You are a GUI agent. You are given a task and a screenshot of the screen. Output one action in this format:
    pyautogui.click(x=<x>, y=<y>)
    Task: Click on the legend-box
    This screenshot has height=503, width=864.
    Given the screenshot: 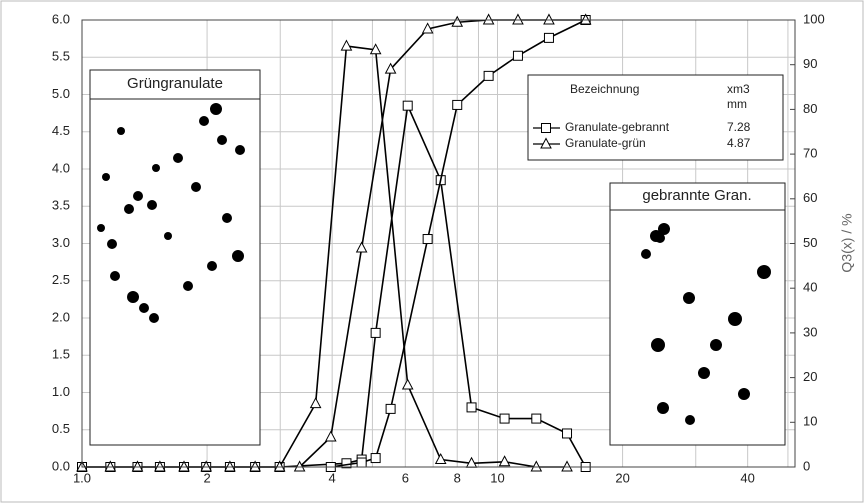 What is the action you would take?
    pyautogui.click(x=655, y=117)
    